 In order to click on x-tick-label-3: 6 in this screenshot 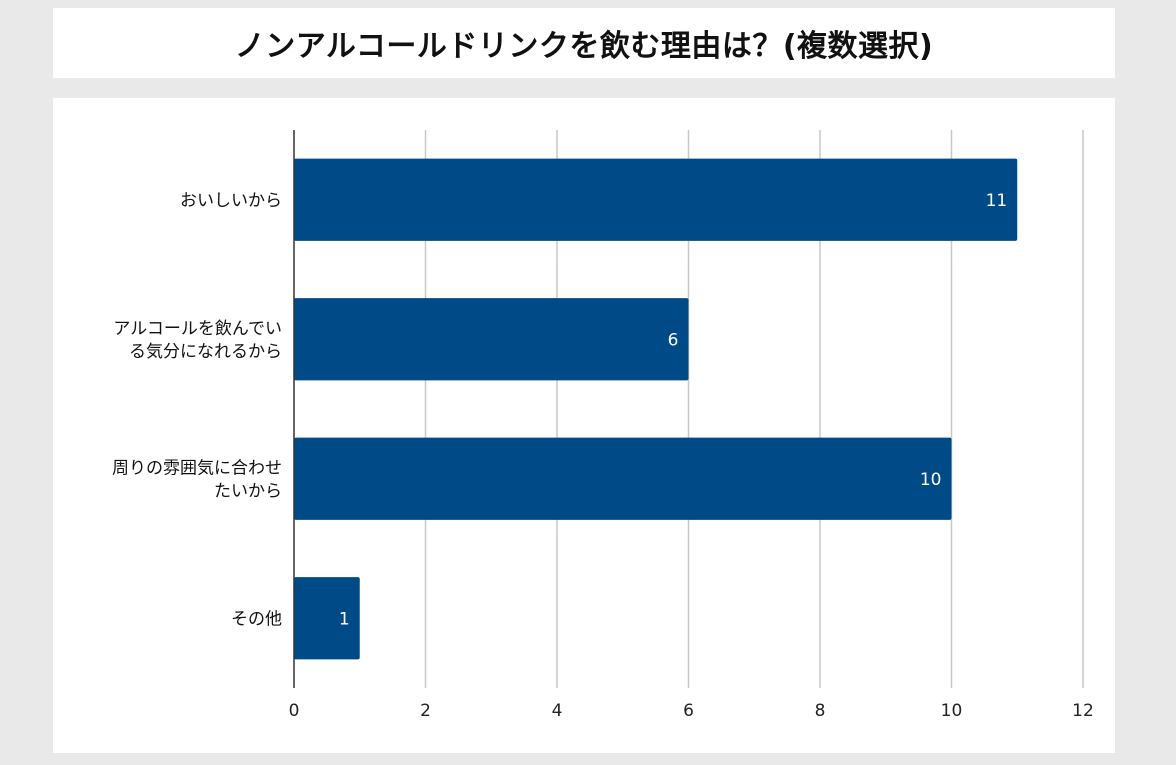, I will do `click(688, 711)`.